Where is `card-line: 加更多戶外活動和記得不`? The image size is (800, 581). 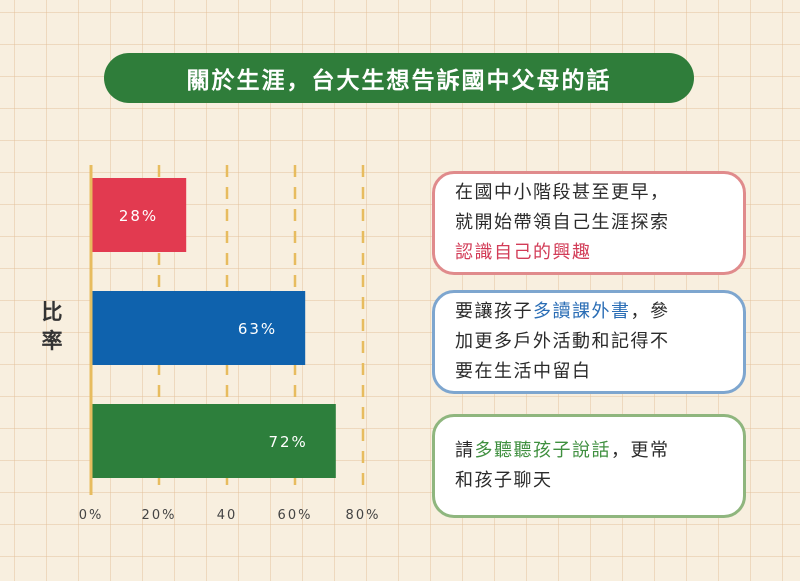
card-line: 加更多戶外活動和記得不 is located at coordinates (599, 342).